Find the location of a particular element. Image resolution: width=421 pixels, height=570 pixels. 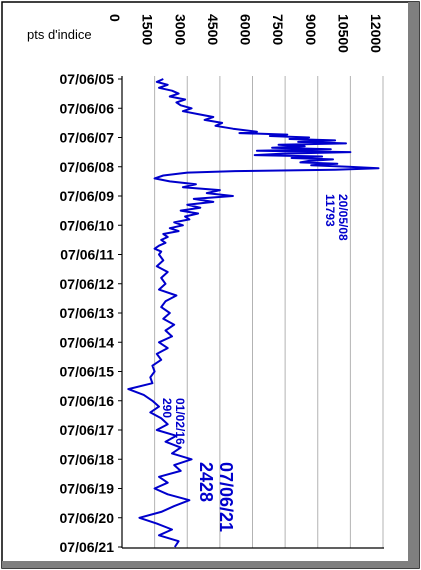

x-tick-label: 07/06/05 is located at coordinates (87, 79).